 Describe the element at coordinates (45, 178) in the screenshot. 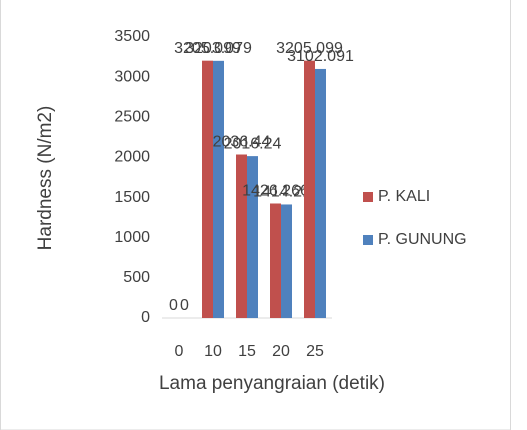

I see `y-axis-title: Hardness (N/m2)` at that location.